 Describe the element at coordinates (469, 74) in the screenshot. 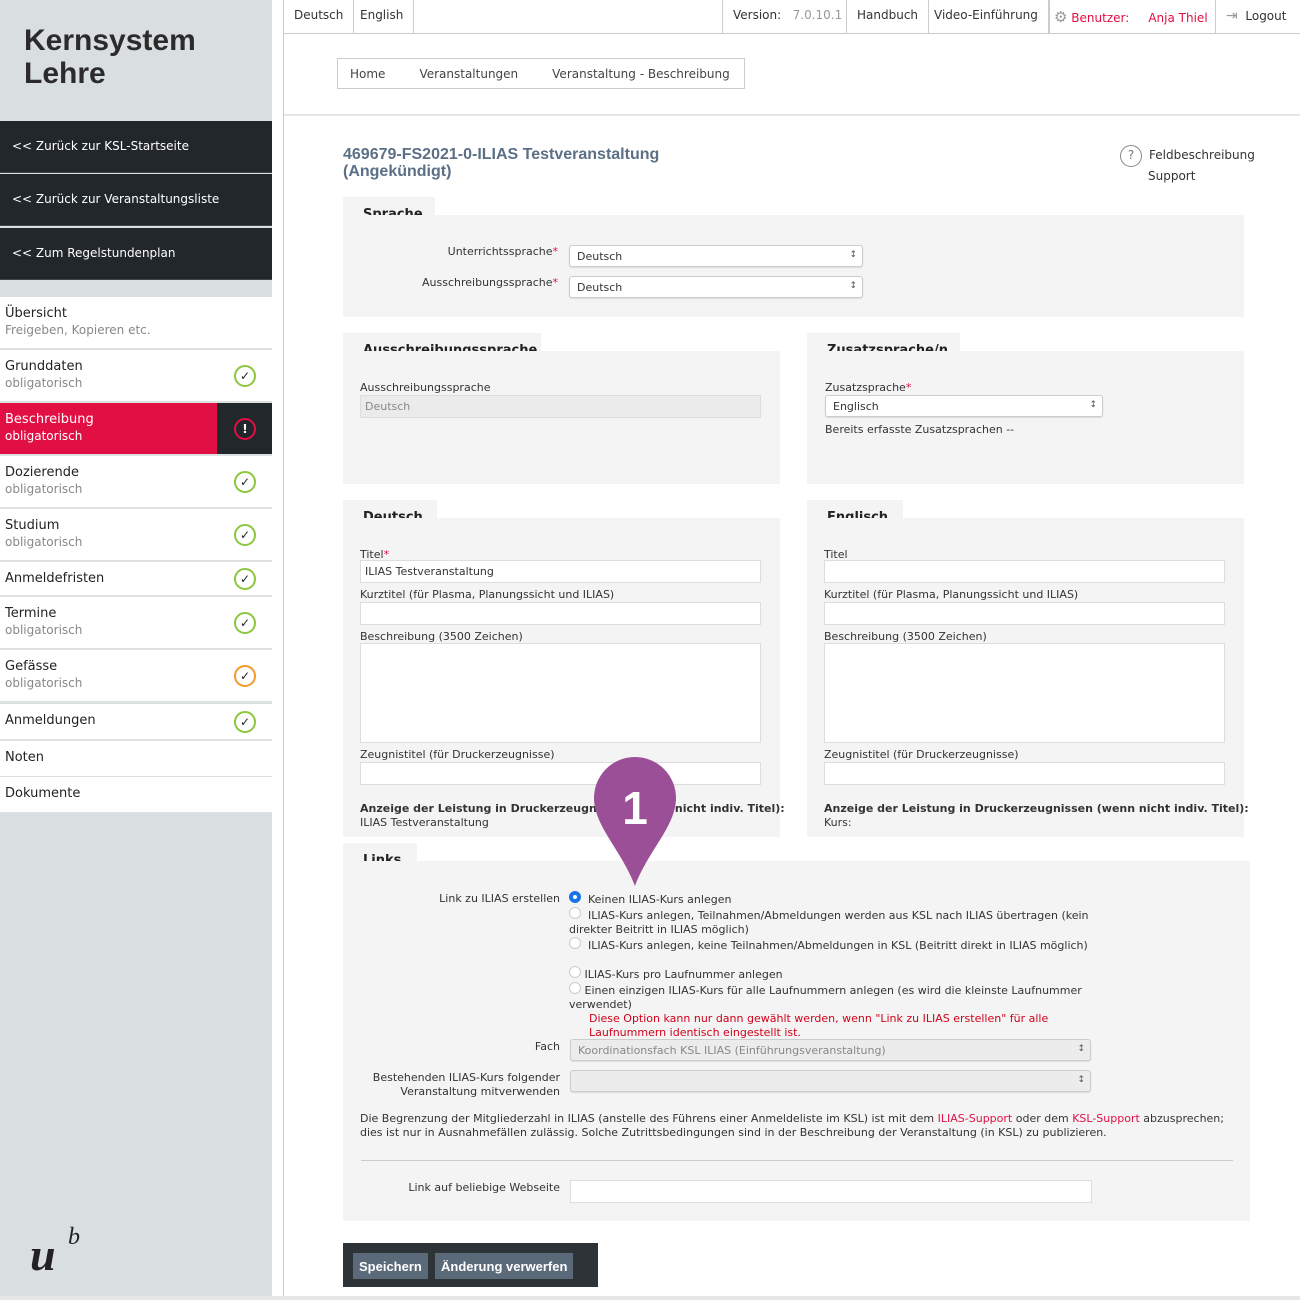

I see `breadcrumb-veranstaltungen: Veranstaltungen` at that location.